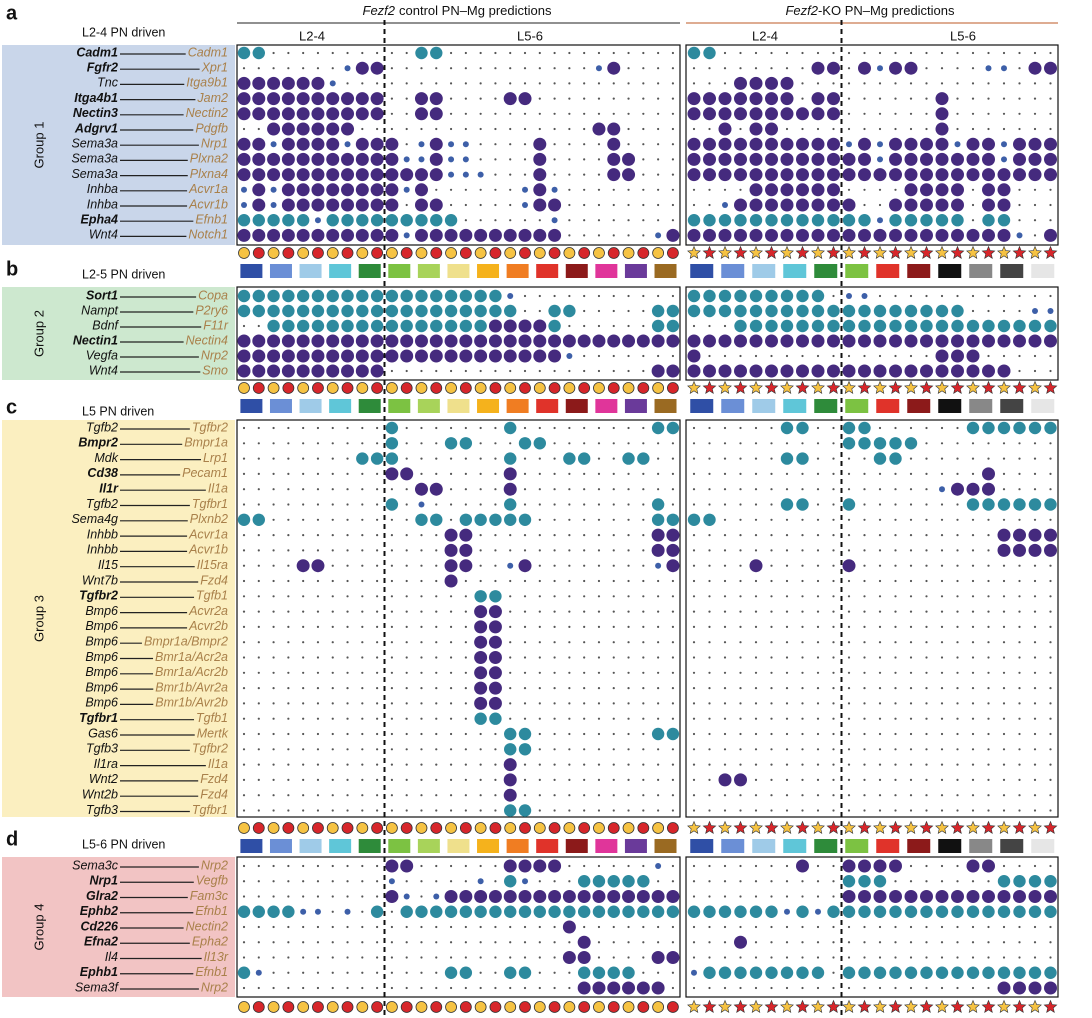 The width and height of the screenshot is (1092, 1018). Describe the element at coordinates (857, 271) in the screenshot. I see `cluster-swatch` at that location.